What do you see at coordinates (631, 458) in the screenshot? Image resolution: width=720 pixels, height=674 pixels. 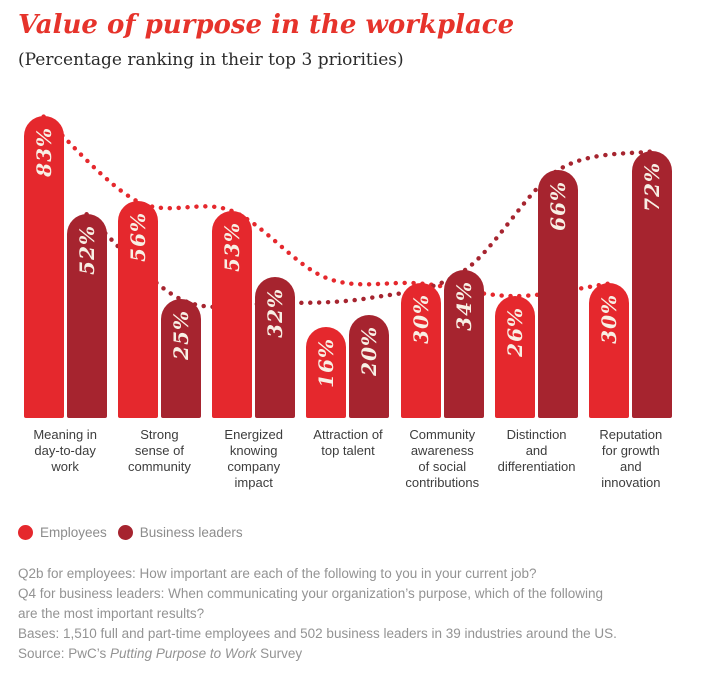 I see `category-label-7: Reputation for growth and innovation` at bounding box center [631, 458].